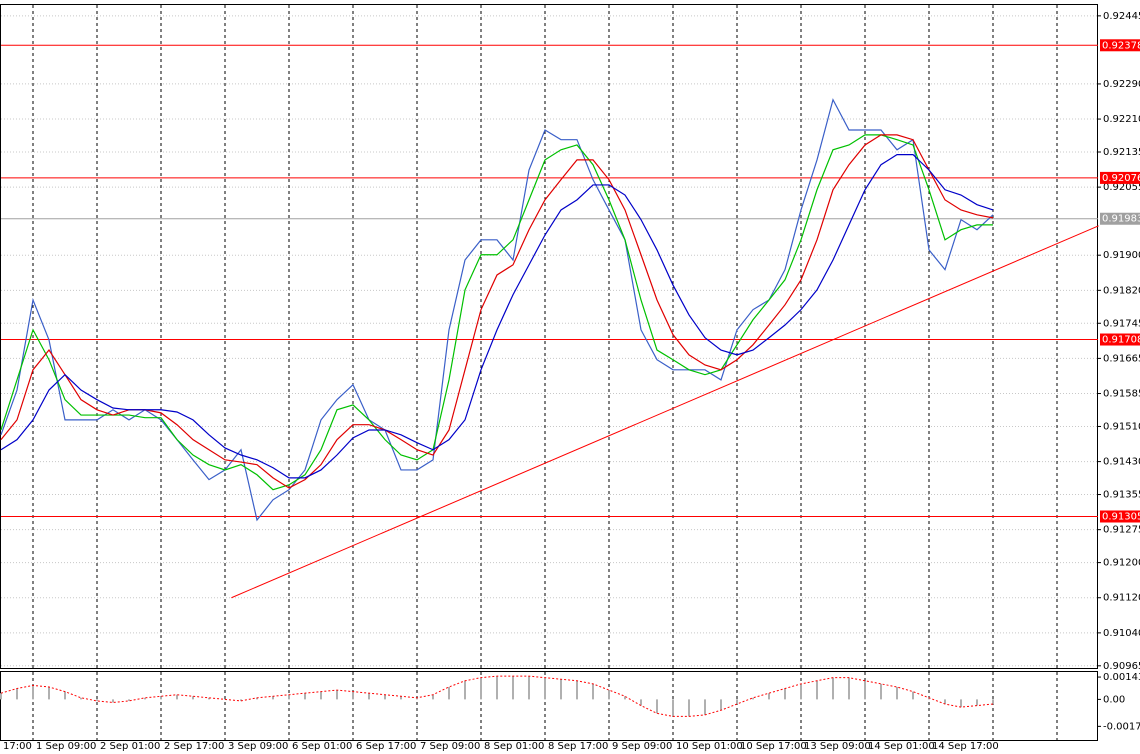  I want to click on x-tick-label: 9 Sep 09:00, so click(642, 746).